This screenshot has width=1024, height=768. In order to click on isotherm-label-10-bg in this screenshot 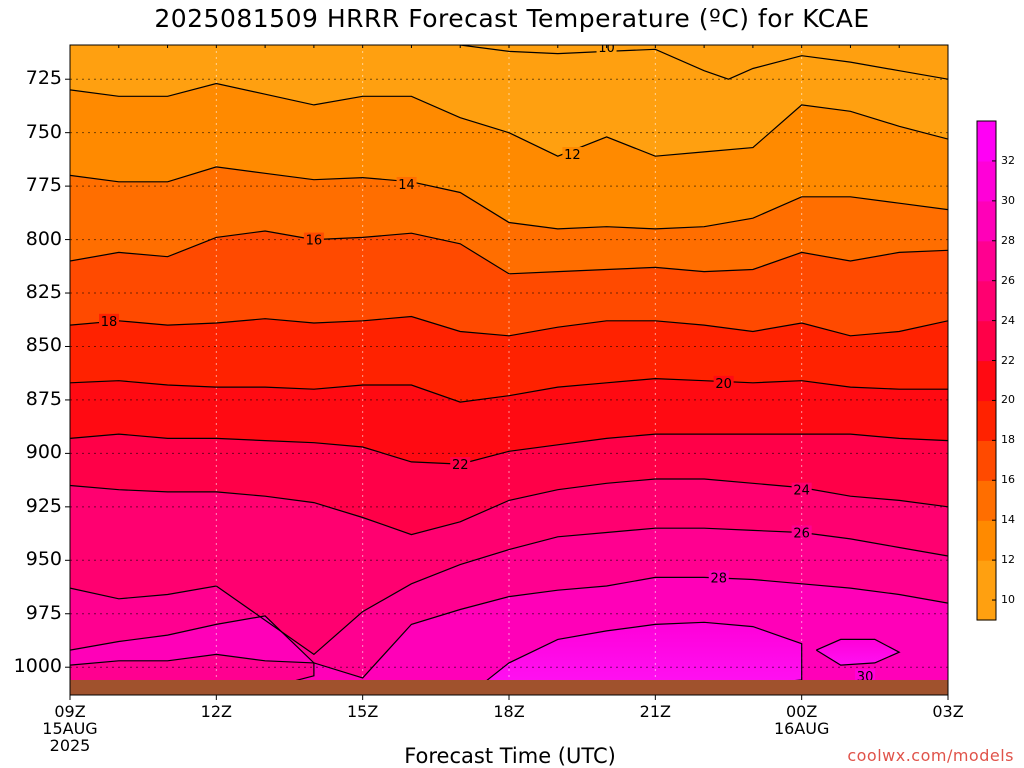, I will do `click(606, 49)`.